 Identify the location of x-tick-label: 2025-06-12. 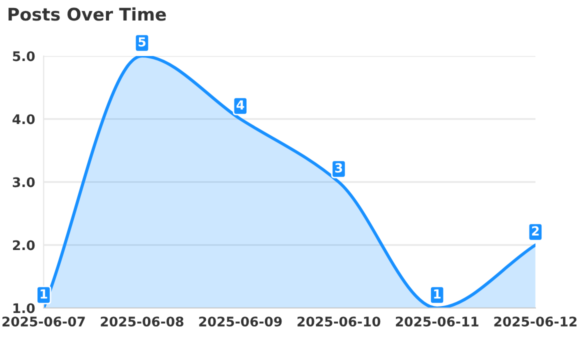
(535, 321).